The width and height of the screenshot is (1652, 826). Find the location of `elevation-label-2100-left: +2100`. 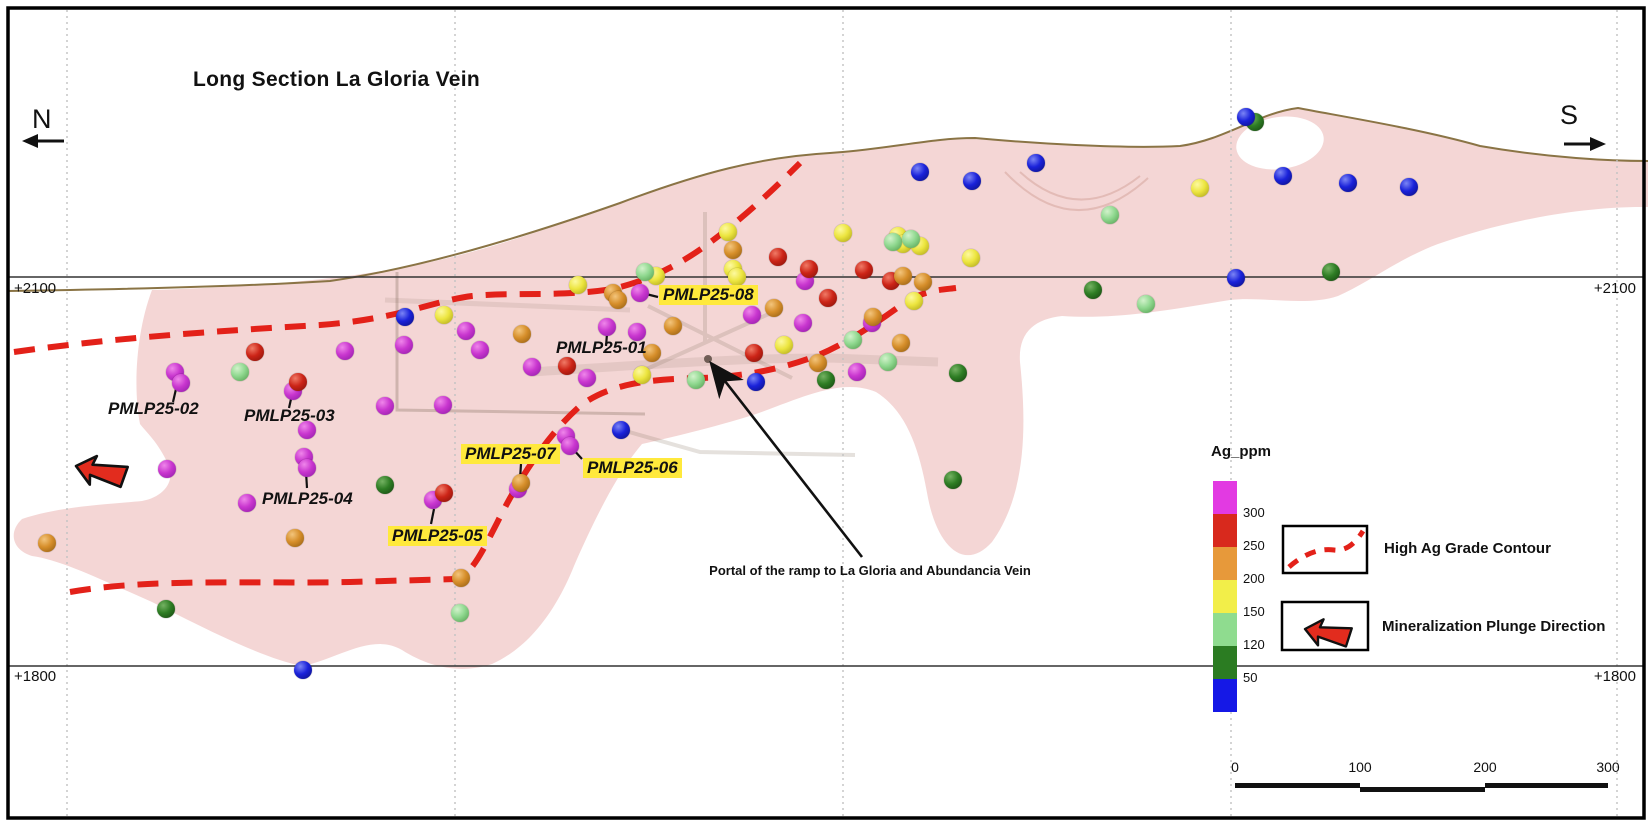

elevation-label-2100-left: +2100 is located at coordinates (35, 288).